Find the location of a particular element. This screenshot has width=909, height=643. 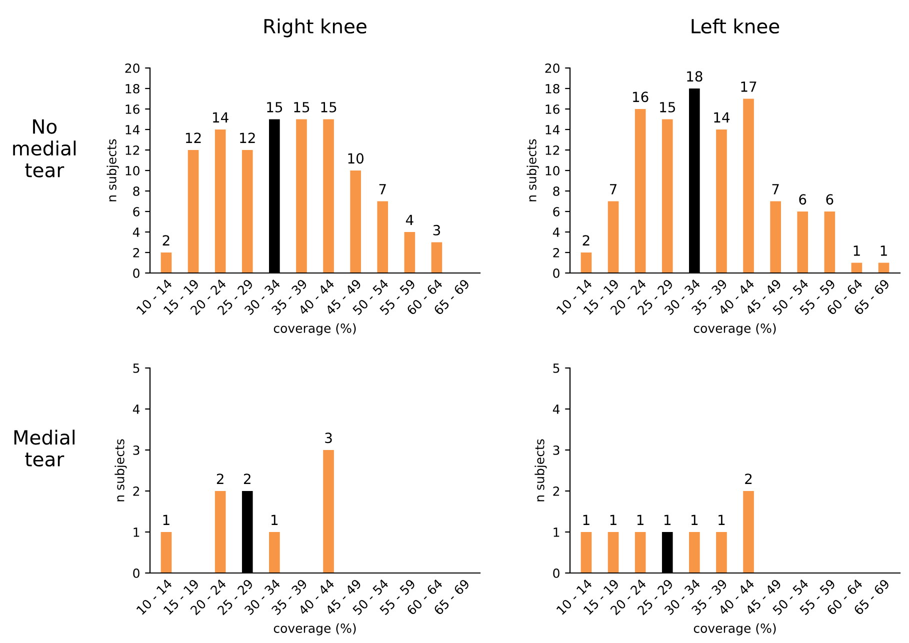

data-label: 17 is located at coordinates (748, 87).